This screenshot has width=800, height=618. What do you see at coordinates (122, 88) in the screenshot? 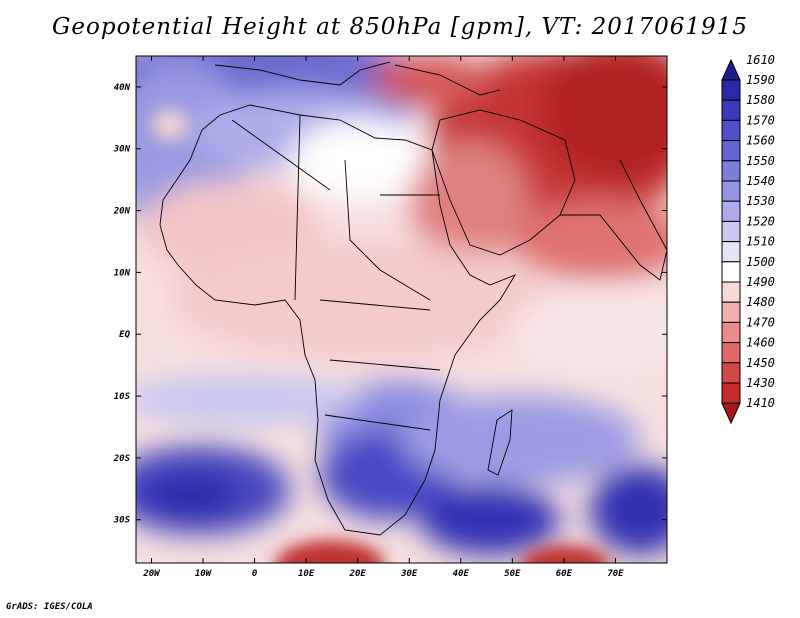
I see `lat-tick-label: 40N` at bounding box center [122, 88].